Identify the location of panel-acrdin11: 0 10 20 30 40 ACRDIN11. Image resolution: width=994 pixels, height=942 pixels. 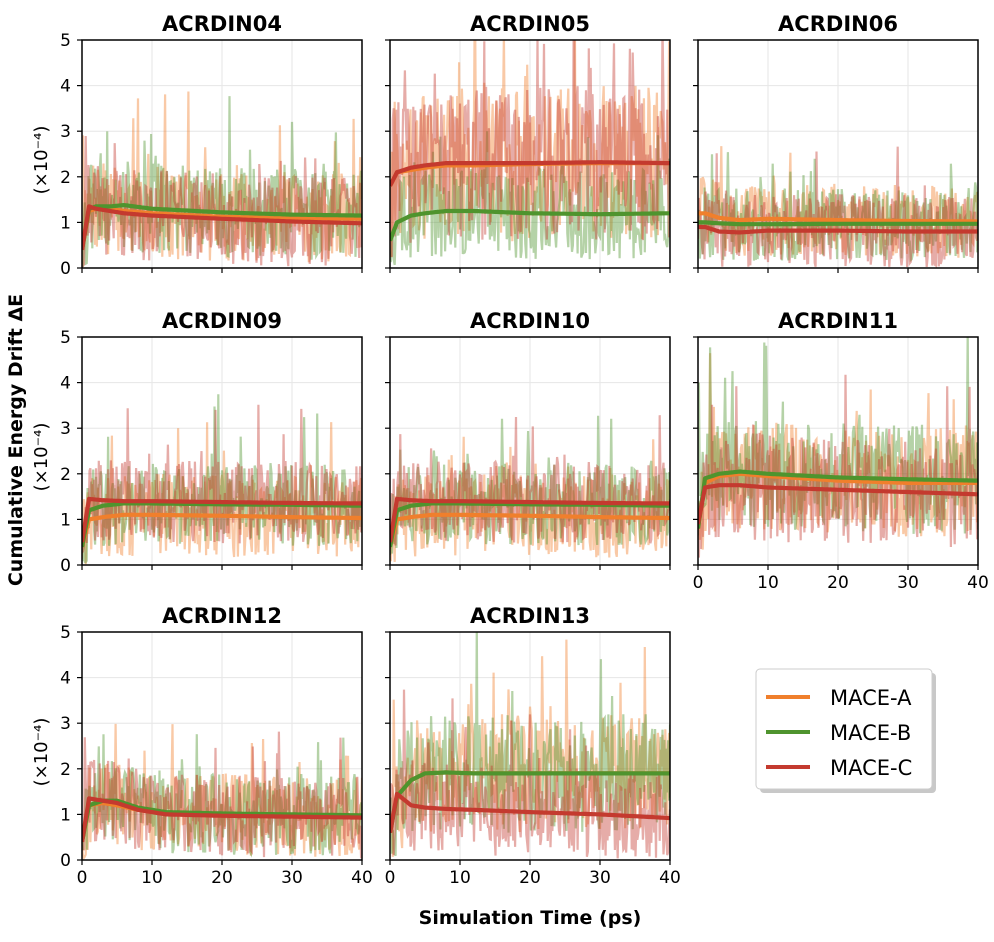
(841, 451).